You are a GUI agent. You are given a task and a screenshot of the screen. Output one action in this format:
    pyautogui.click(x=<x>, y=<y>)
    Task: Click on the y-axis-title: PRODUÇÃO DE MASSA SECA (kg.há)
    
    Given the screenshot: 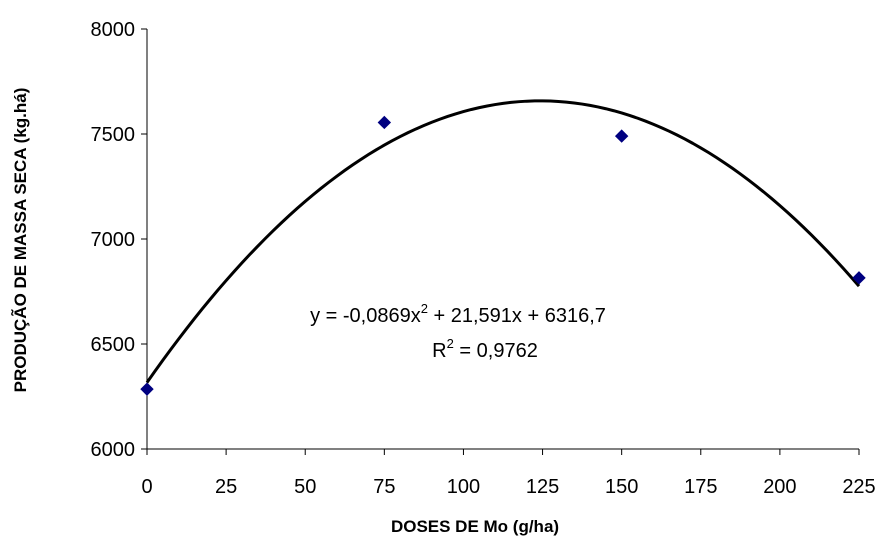 What is the action you would take?
    pyautogui.click(x=20, y=240)
    